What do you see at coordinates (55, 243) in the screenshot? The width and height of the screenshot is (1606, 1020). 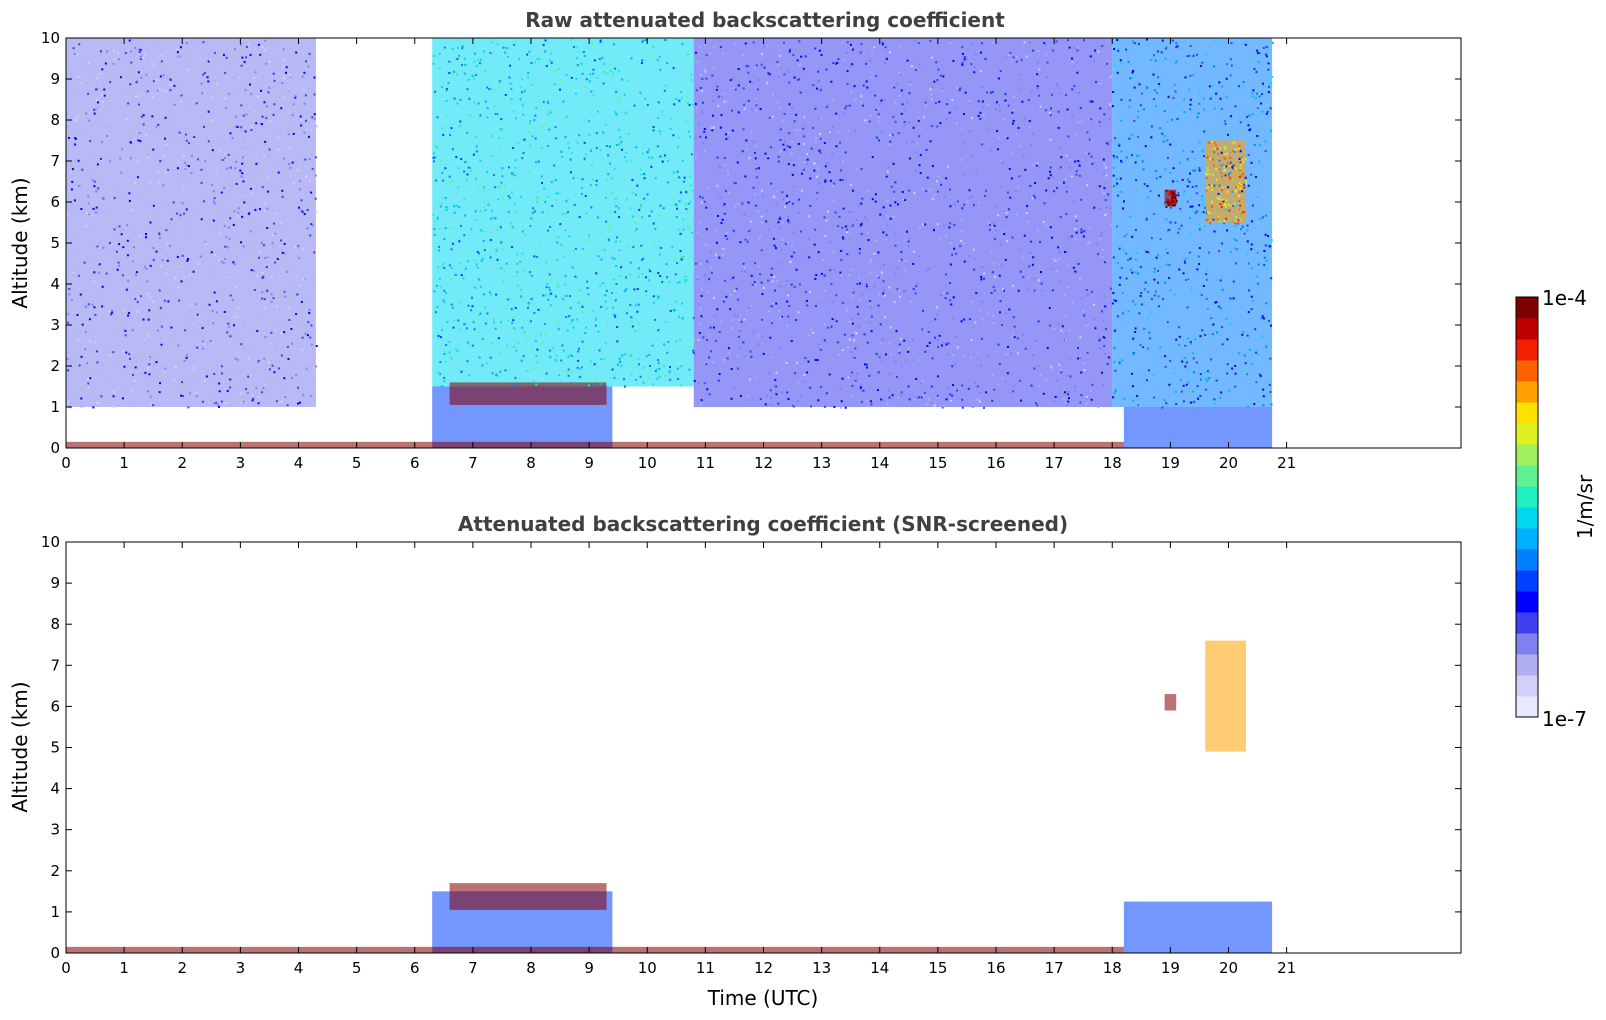 I see `raw-ytick-label: 5` at bounding box center [55, 243].